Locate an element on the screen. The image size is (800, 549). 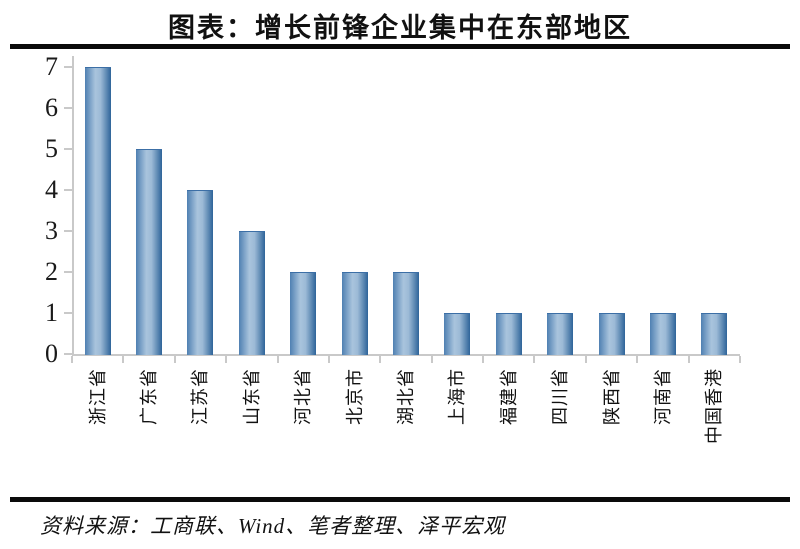
x-axis-label-text: 河北省 is located at coordinates (303, 396).